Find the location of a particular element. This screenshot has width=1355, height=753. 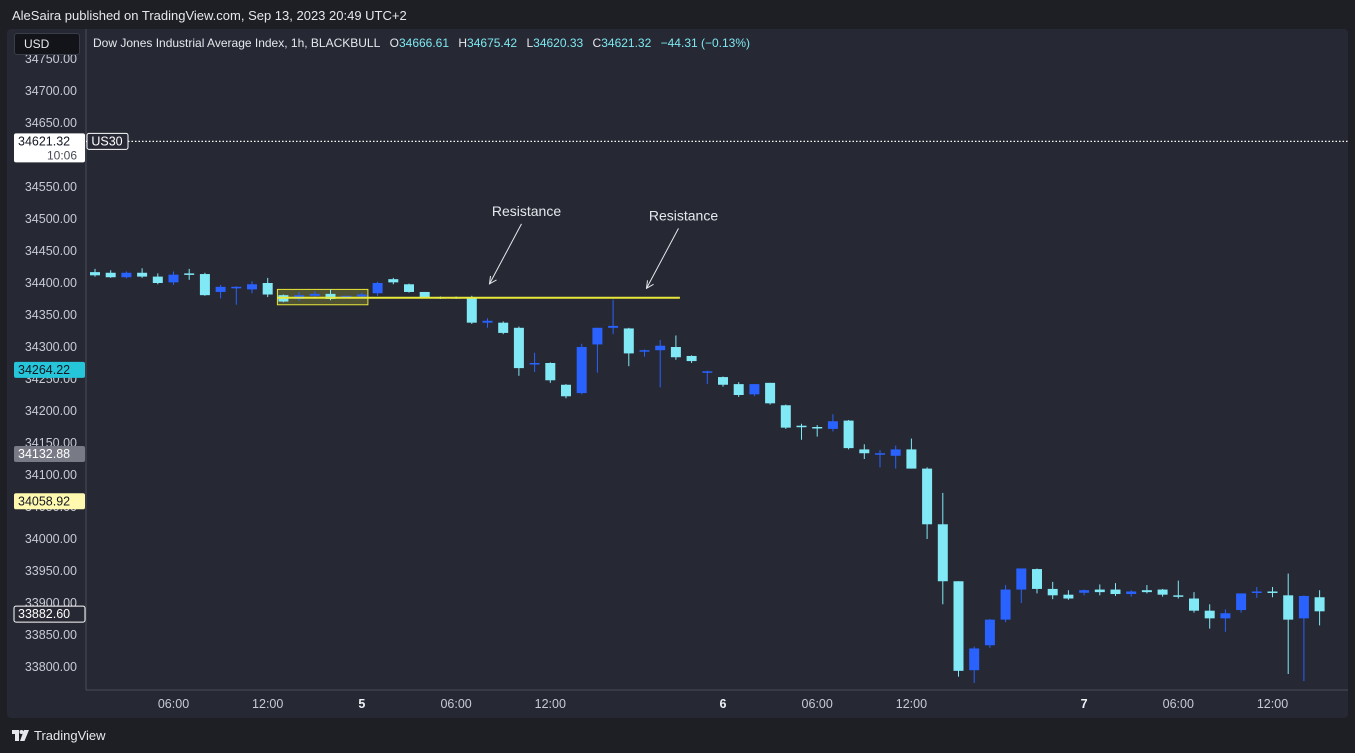

y-tick-label: 34700.00 is located at coordinates (51, 91).